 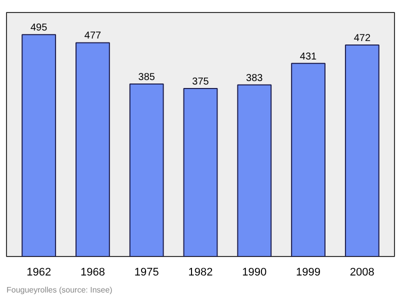 I want to click on x-tick-label: 1962, so click(x=39, y=272).